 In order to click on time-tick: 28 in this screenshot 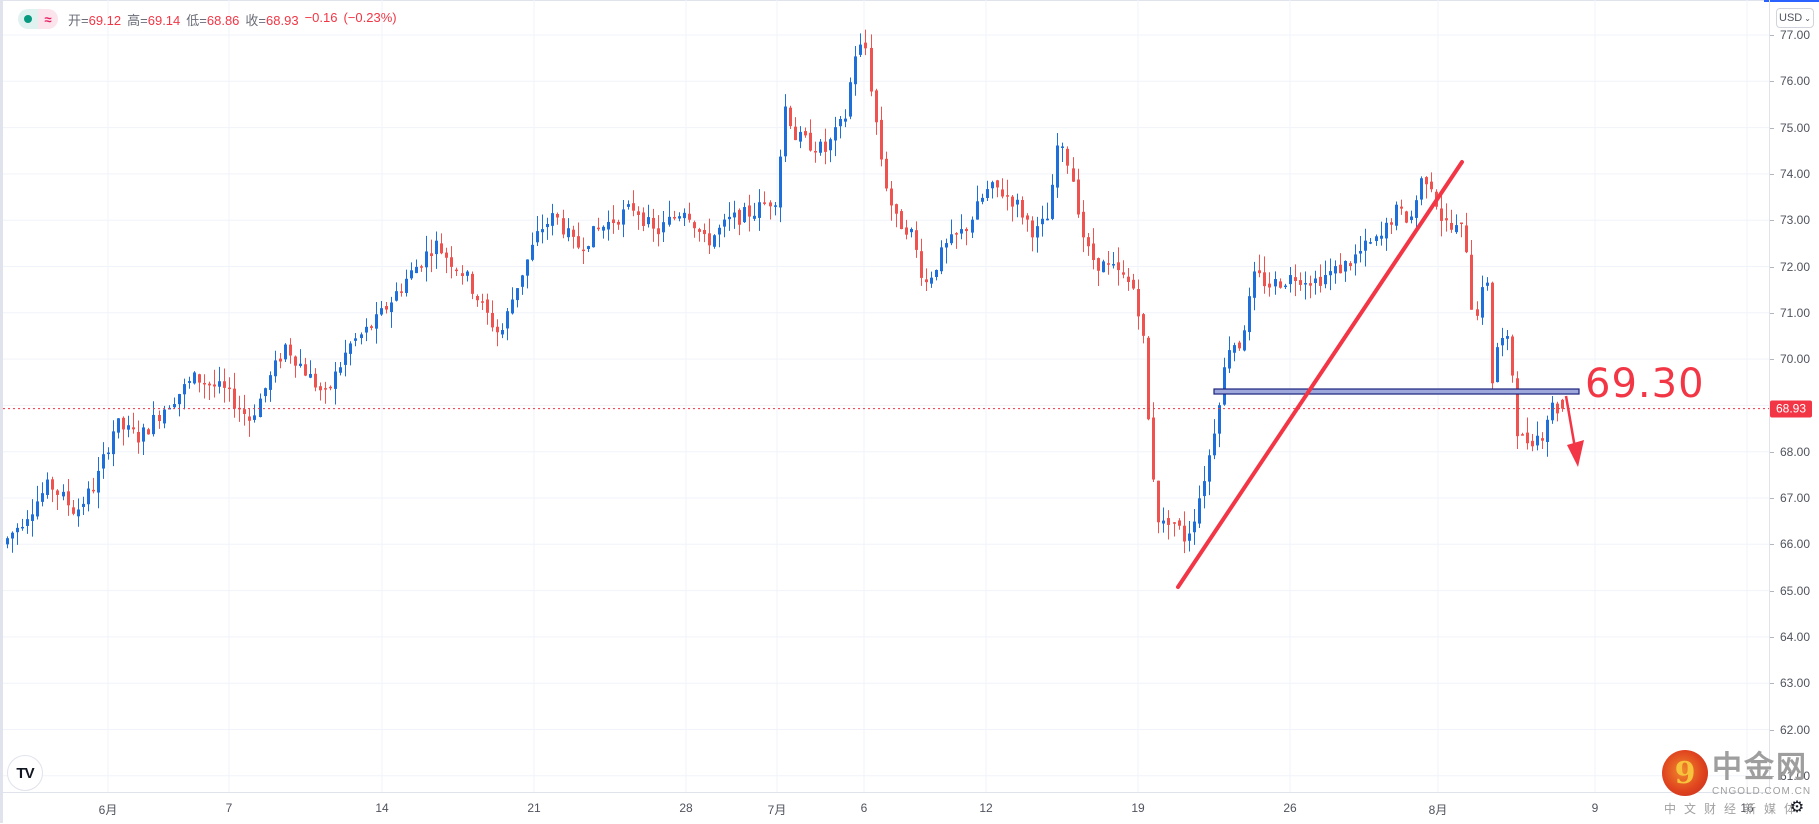, I will do `click(686, 808)`.